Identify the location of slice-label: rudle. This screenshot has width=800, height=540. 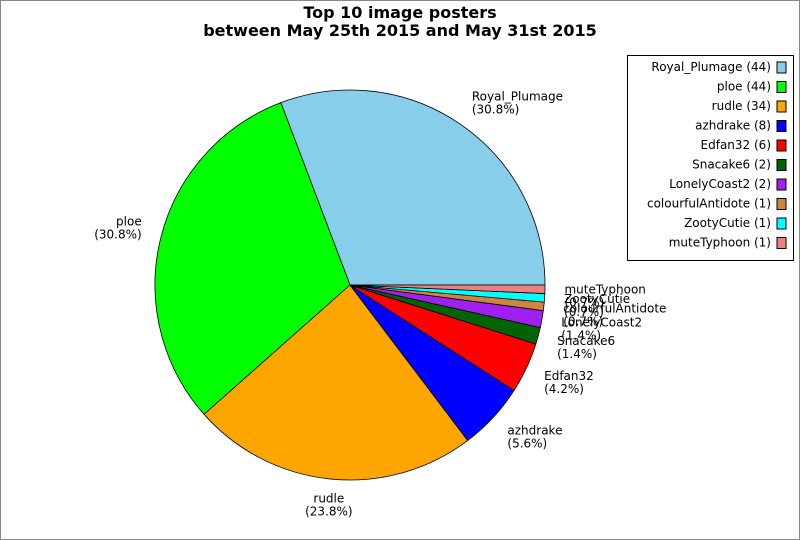
(328, 498).